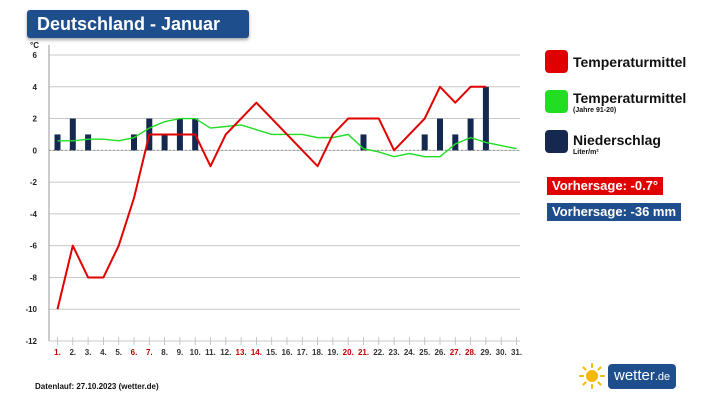  What do you see at coordinates (34, 45) in the screenshot?
I see `y-unit-label: °C` at bounding box center [34, 45].